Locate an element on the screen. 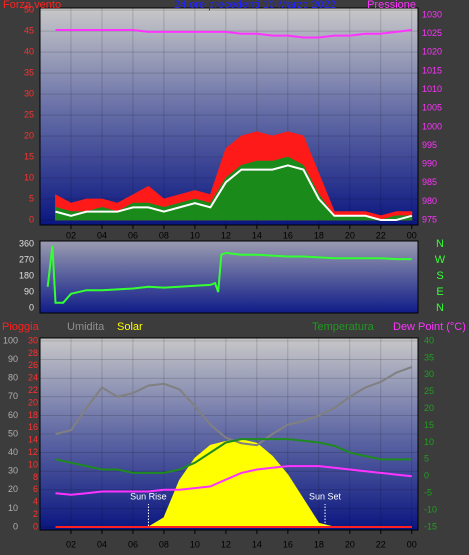  y2-tick-label: 990 is located at coordinates (429, 164).